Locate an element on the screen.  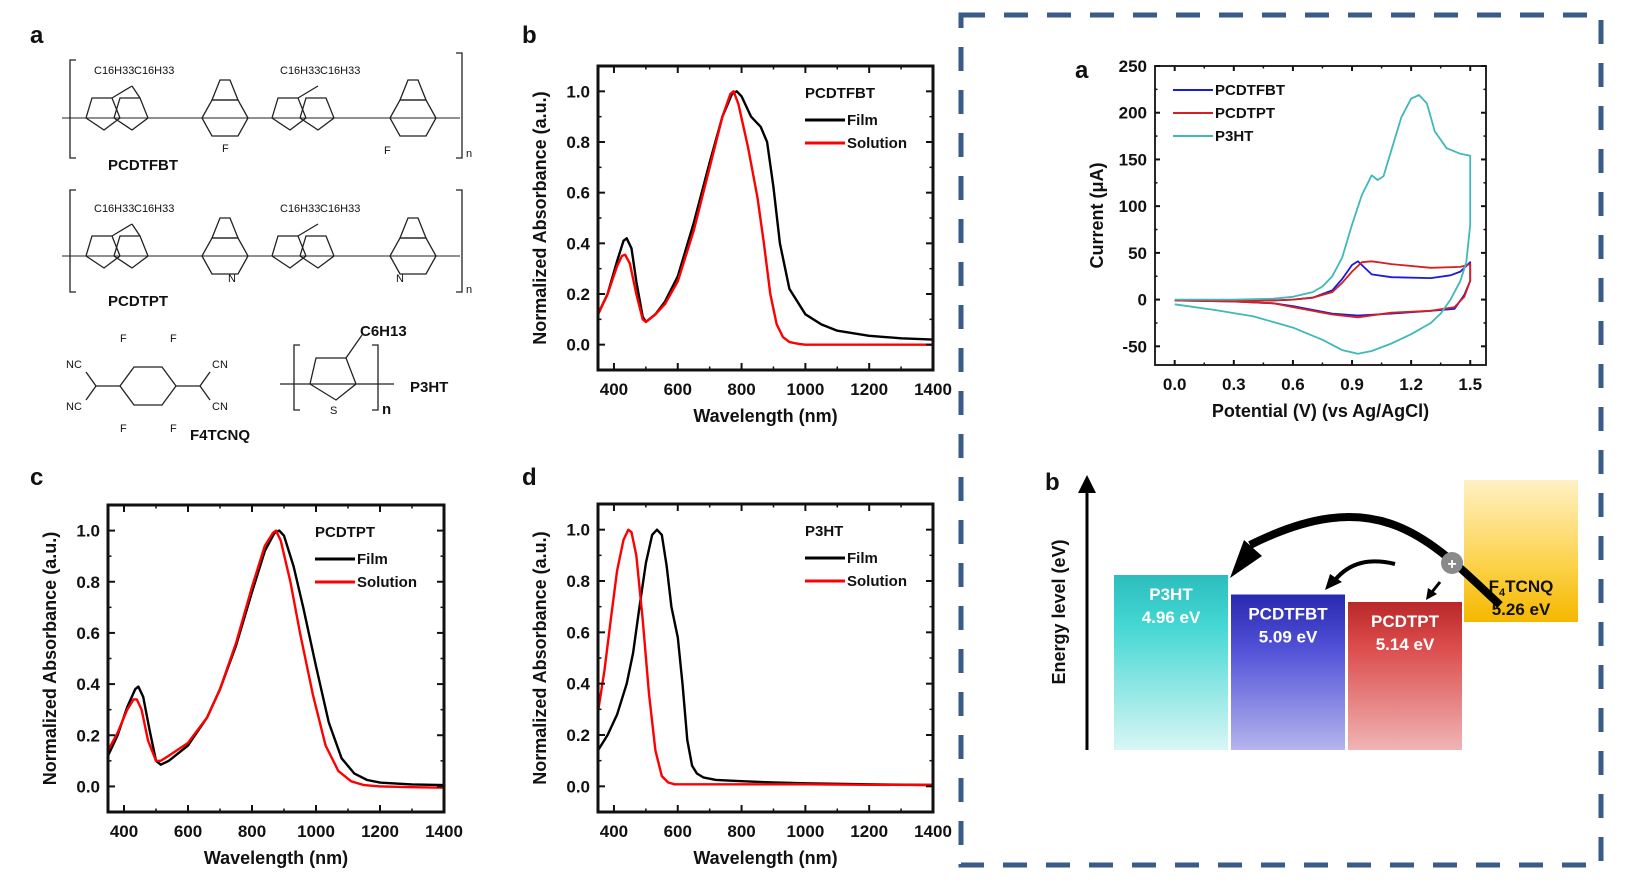
chemical-structures is located at coordinates (262, 231).